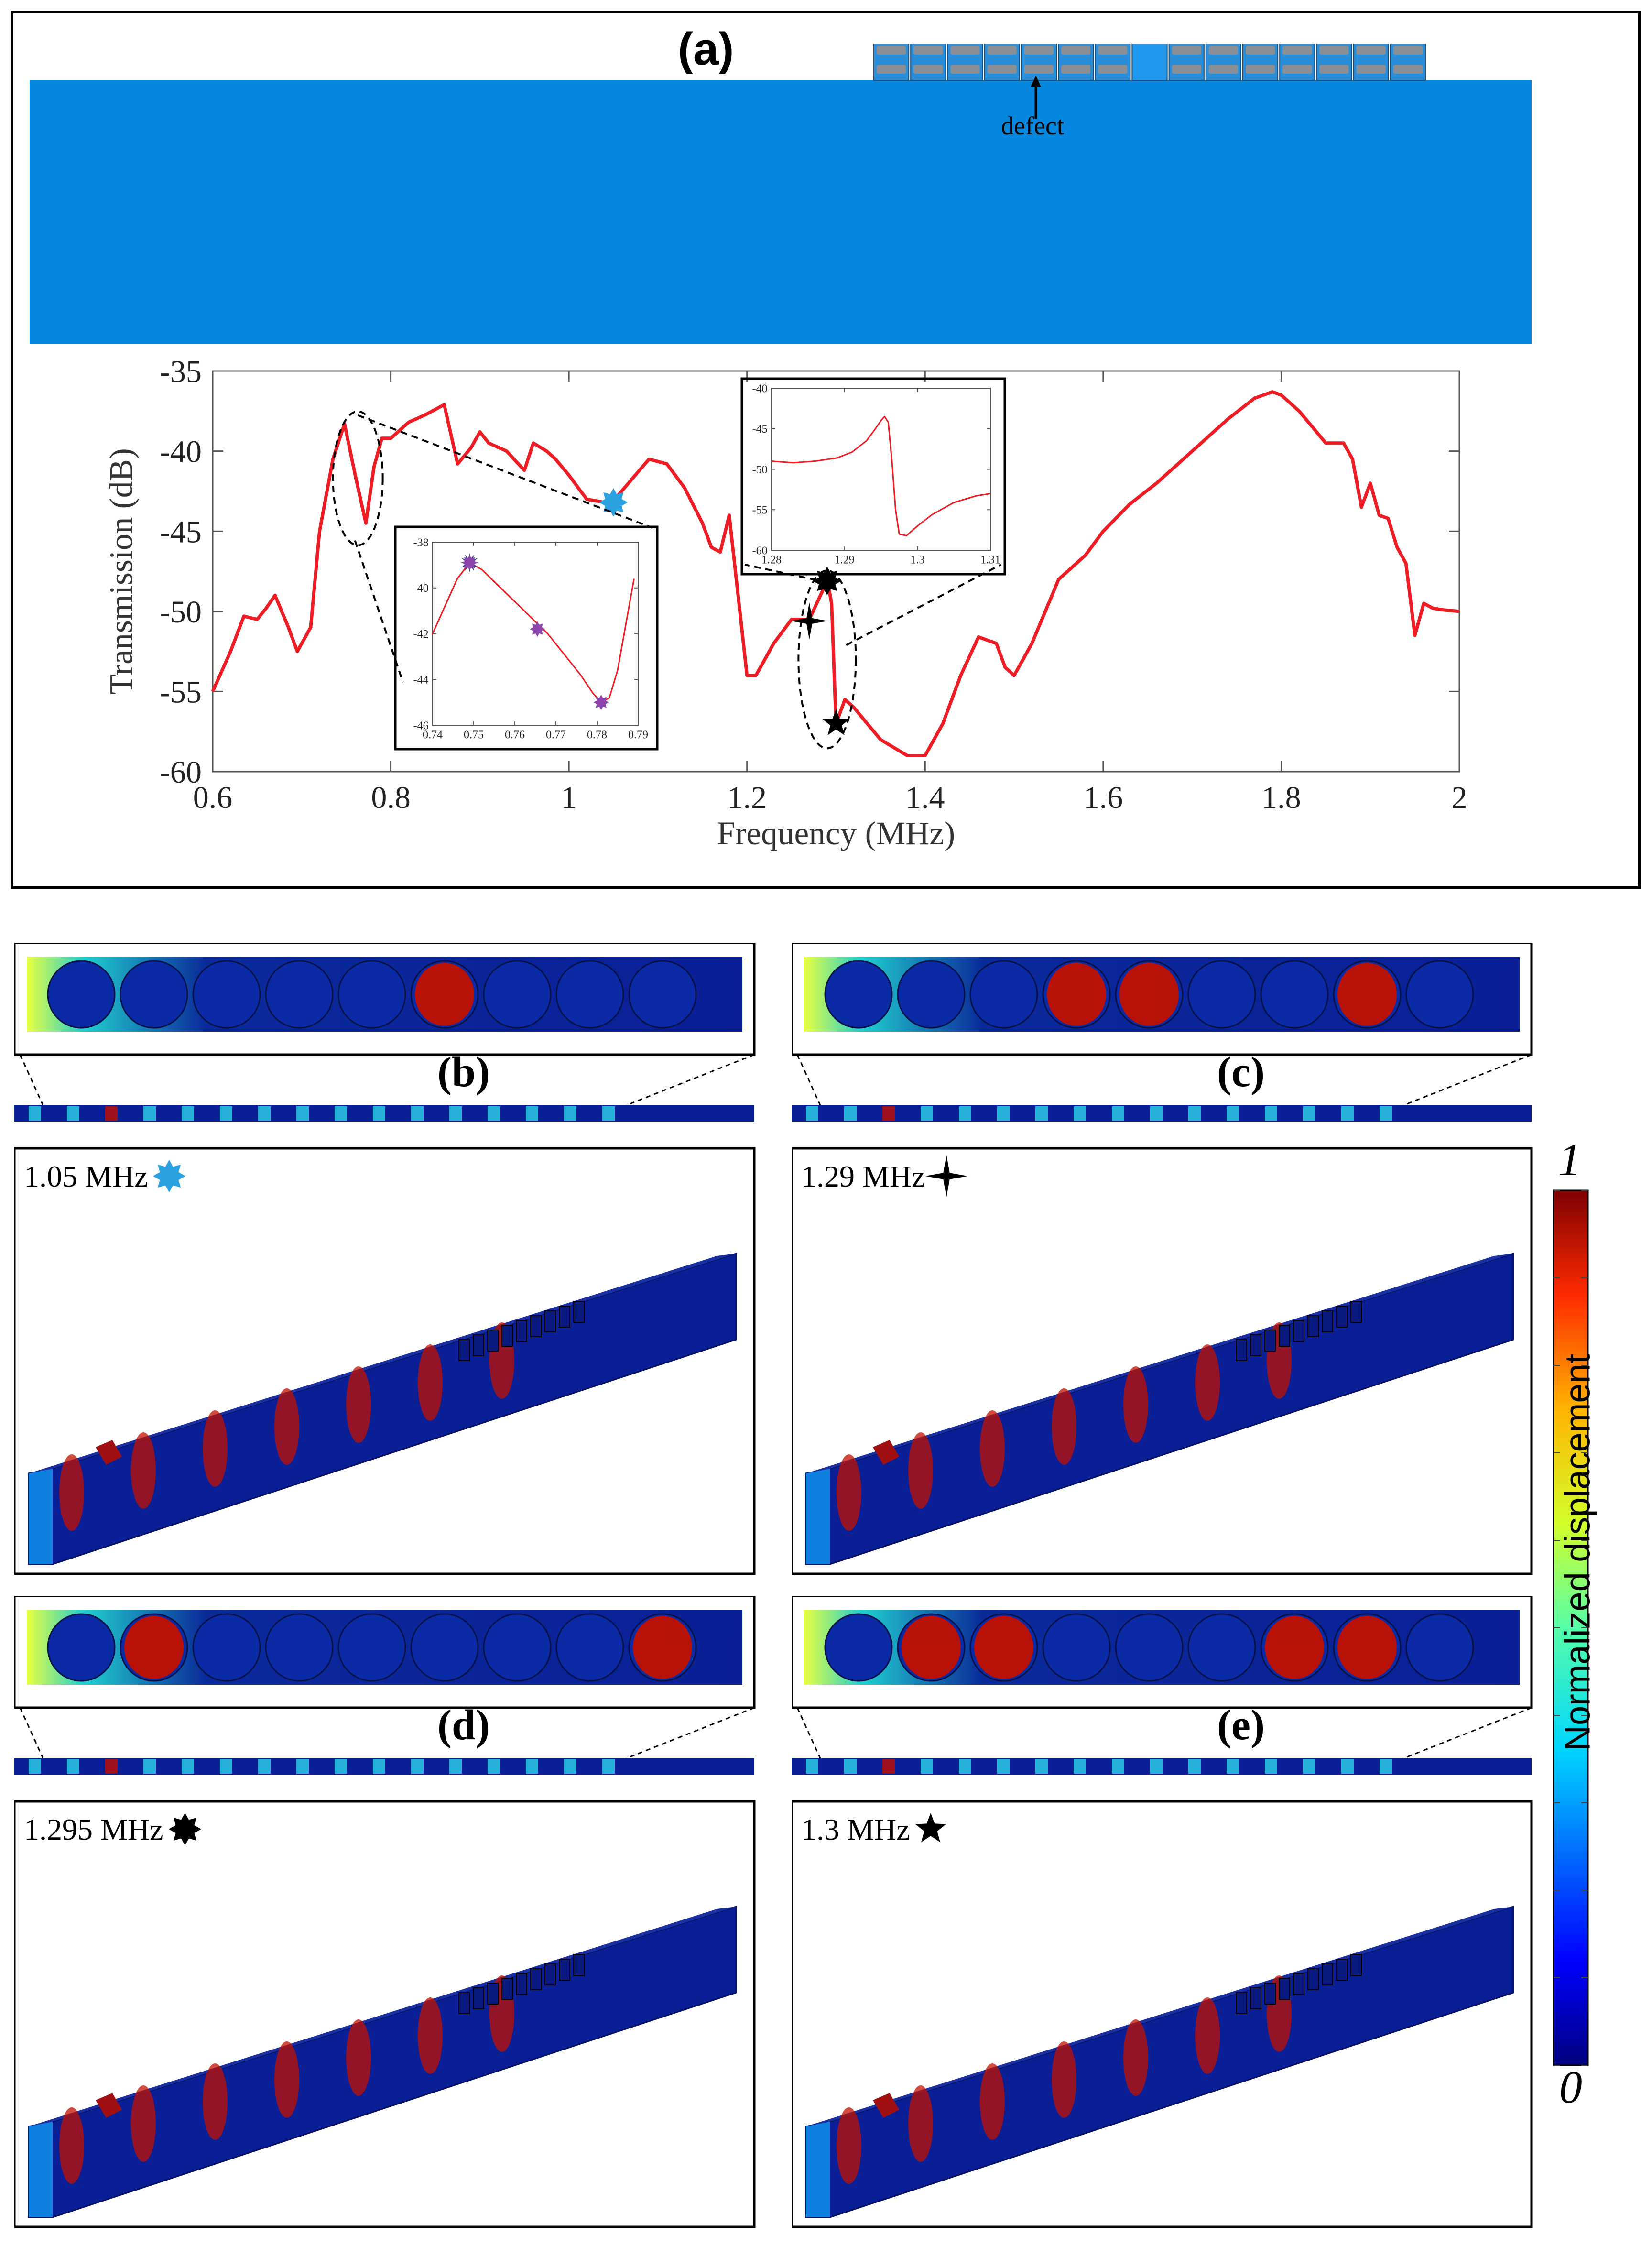 The image size is (1652, 2246). Describe the element at coordinates (464, 1072) in the screenshot. I see `panel-label: (b)` at that location.